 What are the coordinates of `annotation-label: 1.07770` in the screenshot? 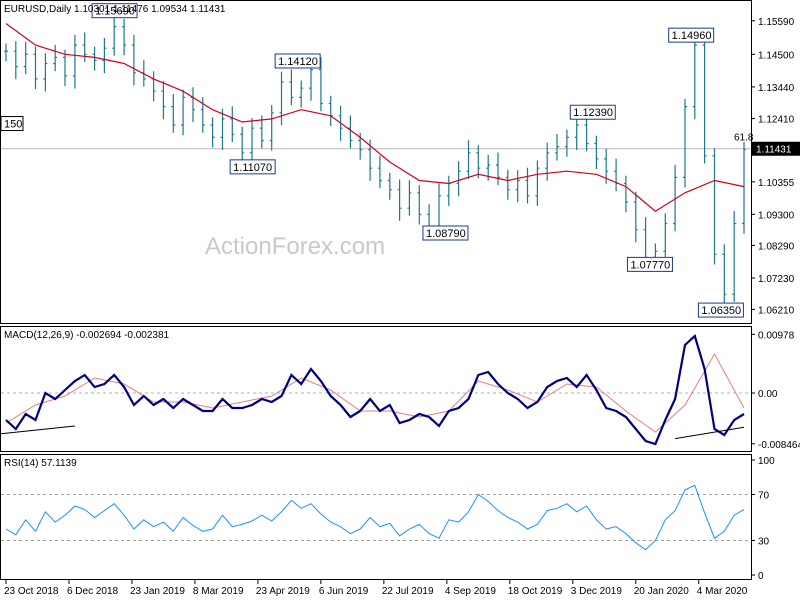 It's located at (650, 265).